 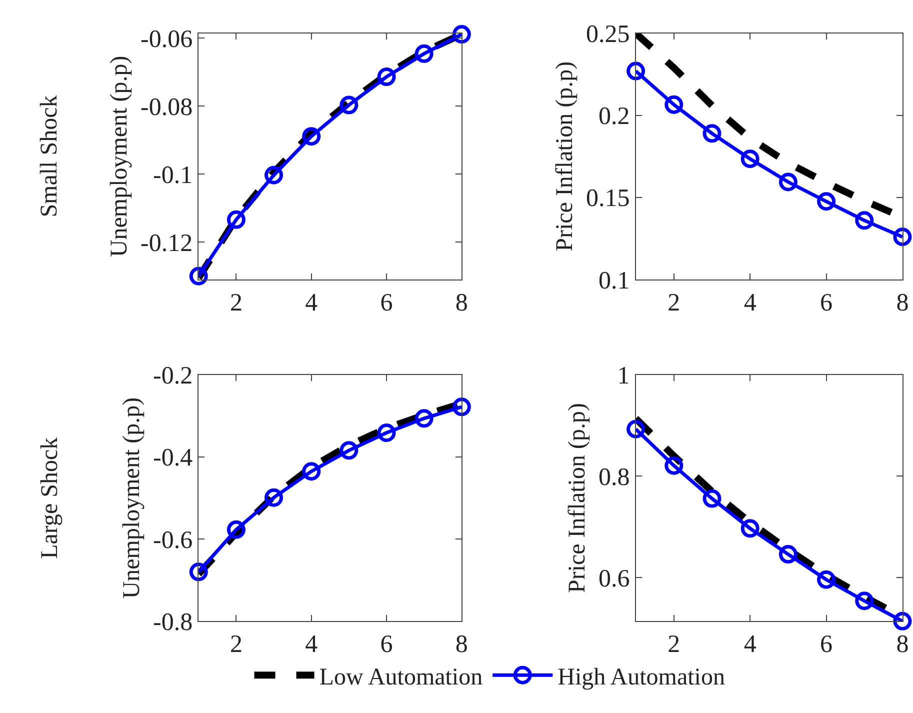 What do you see at coordinates (166, 243) in the screenshot?
I see `y-tick-label: -0.12` at bounding box center [166, 243].